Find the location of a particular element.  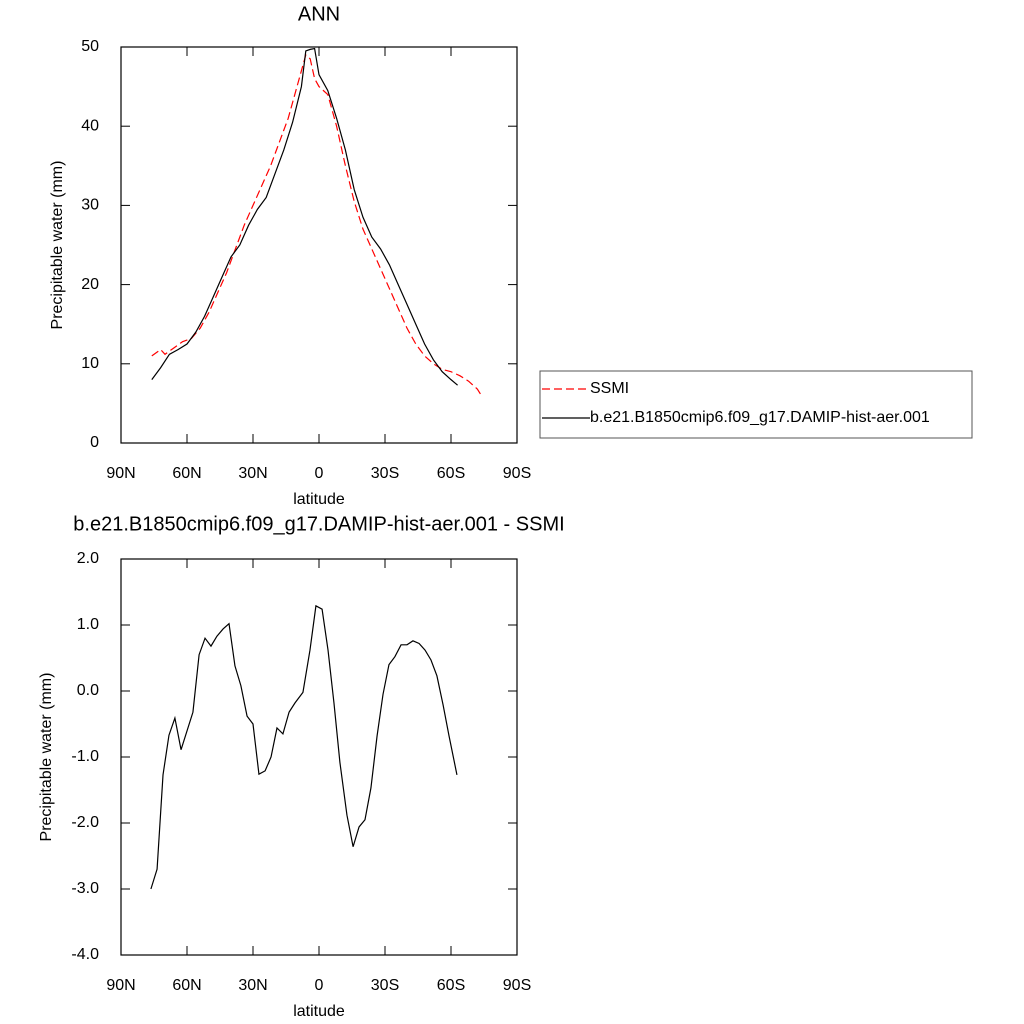

y-tick-label: 20 is located at coordinates (90, 284).